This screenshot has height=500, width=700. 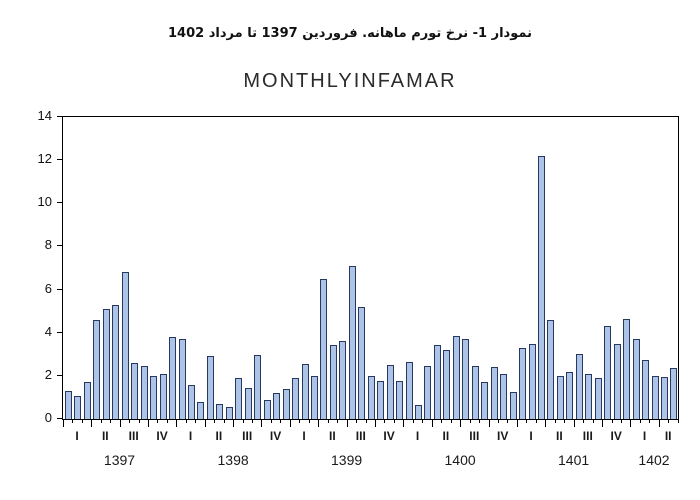 I want to click on bar-1402-m5, so click(x=674, y=393).